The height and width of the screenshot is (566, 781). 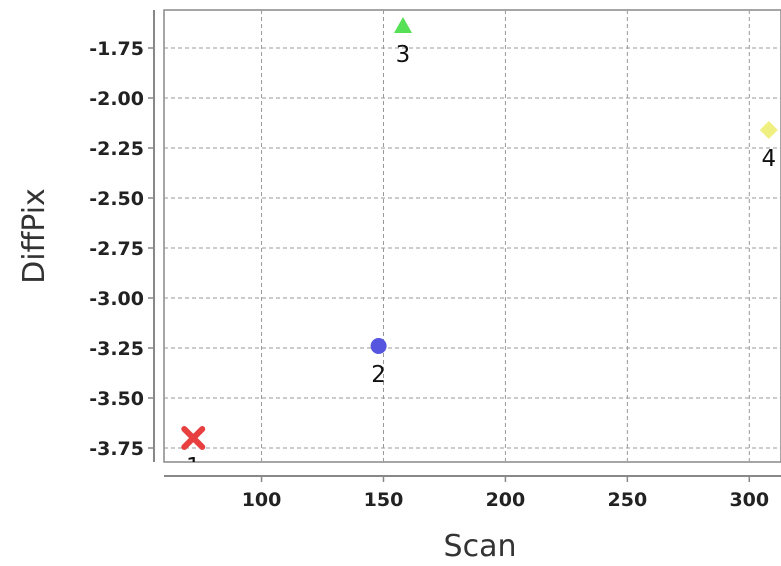 I want to click on y-tick-label: -3.25, so click(x=116, y=349).